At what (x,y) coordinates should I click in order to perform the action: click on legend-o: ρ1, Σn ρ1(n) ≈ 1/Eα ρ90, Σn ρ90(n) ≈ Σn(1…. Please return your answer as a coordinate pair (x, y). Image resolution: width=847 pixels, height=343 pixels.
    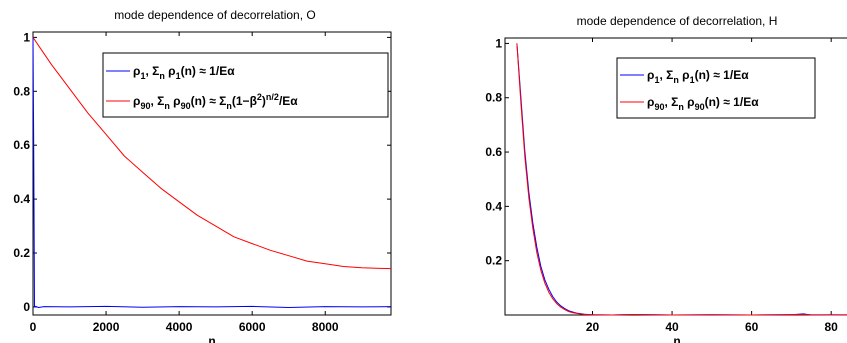
    Looking at the image, I should click on (245, 85).